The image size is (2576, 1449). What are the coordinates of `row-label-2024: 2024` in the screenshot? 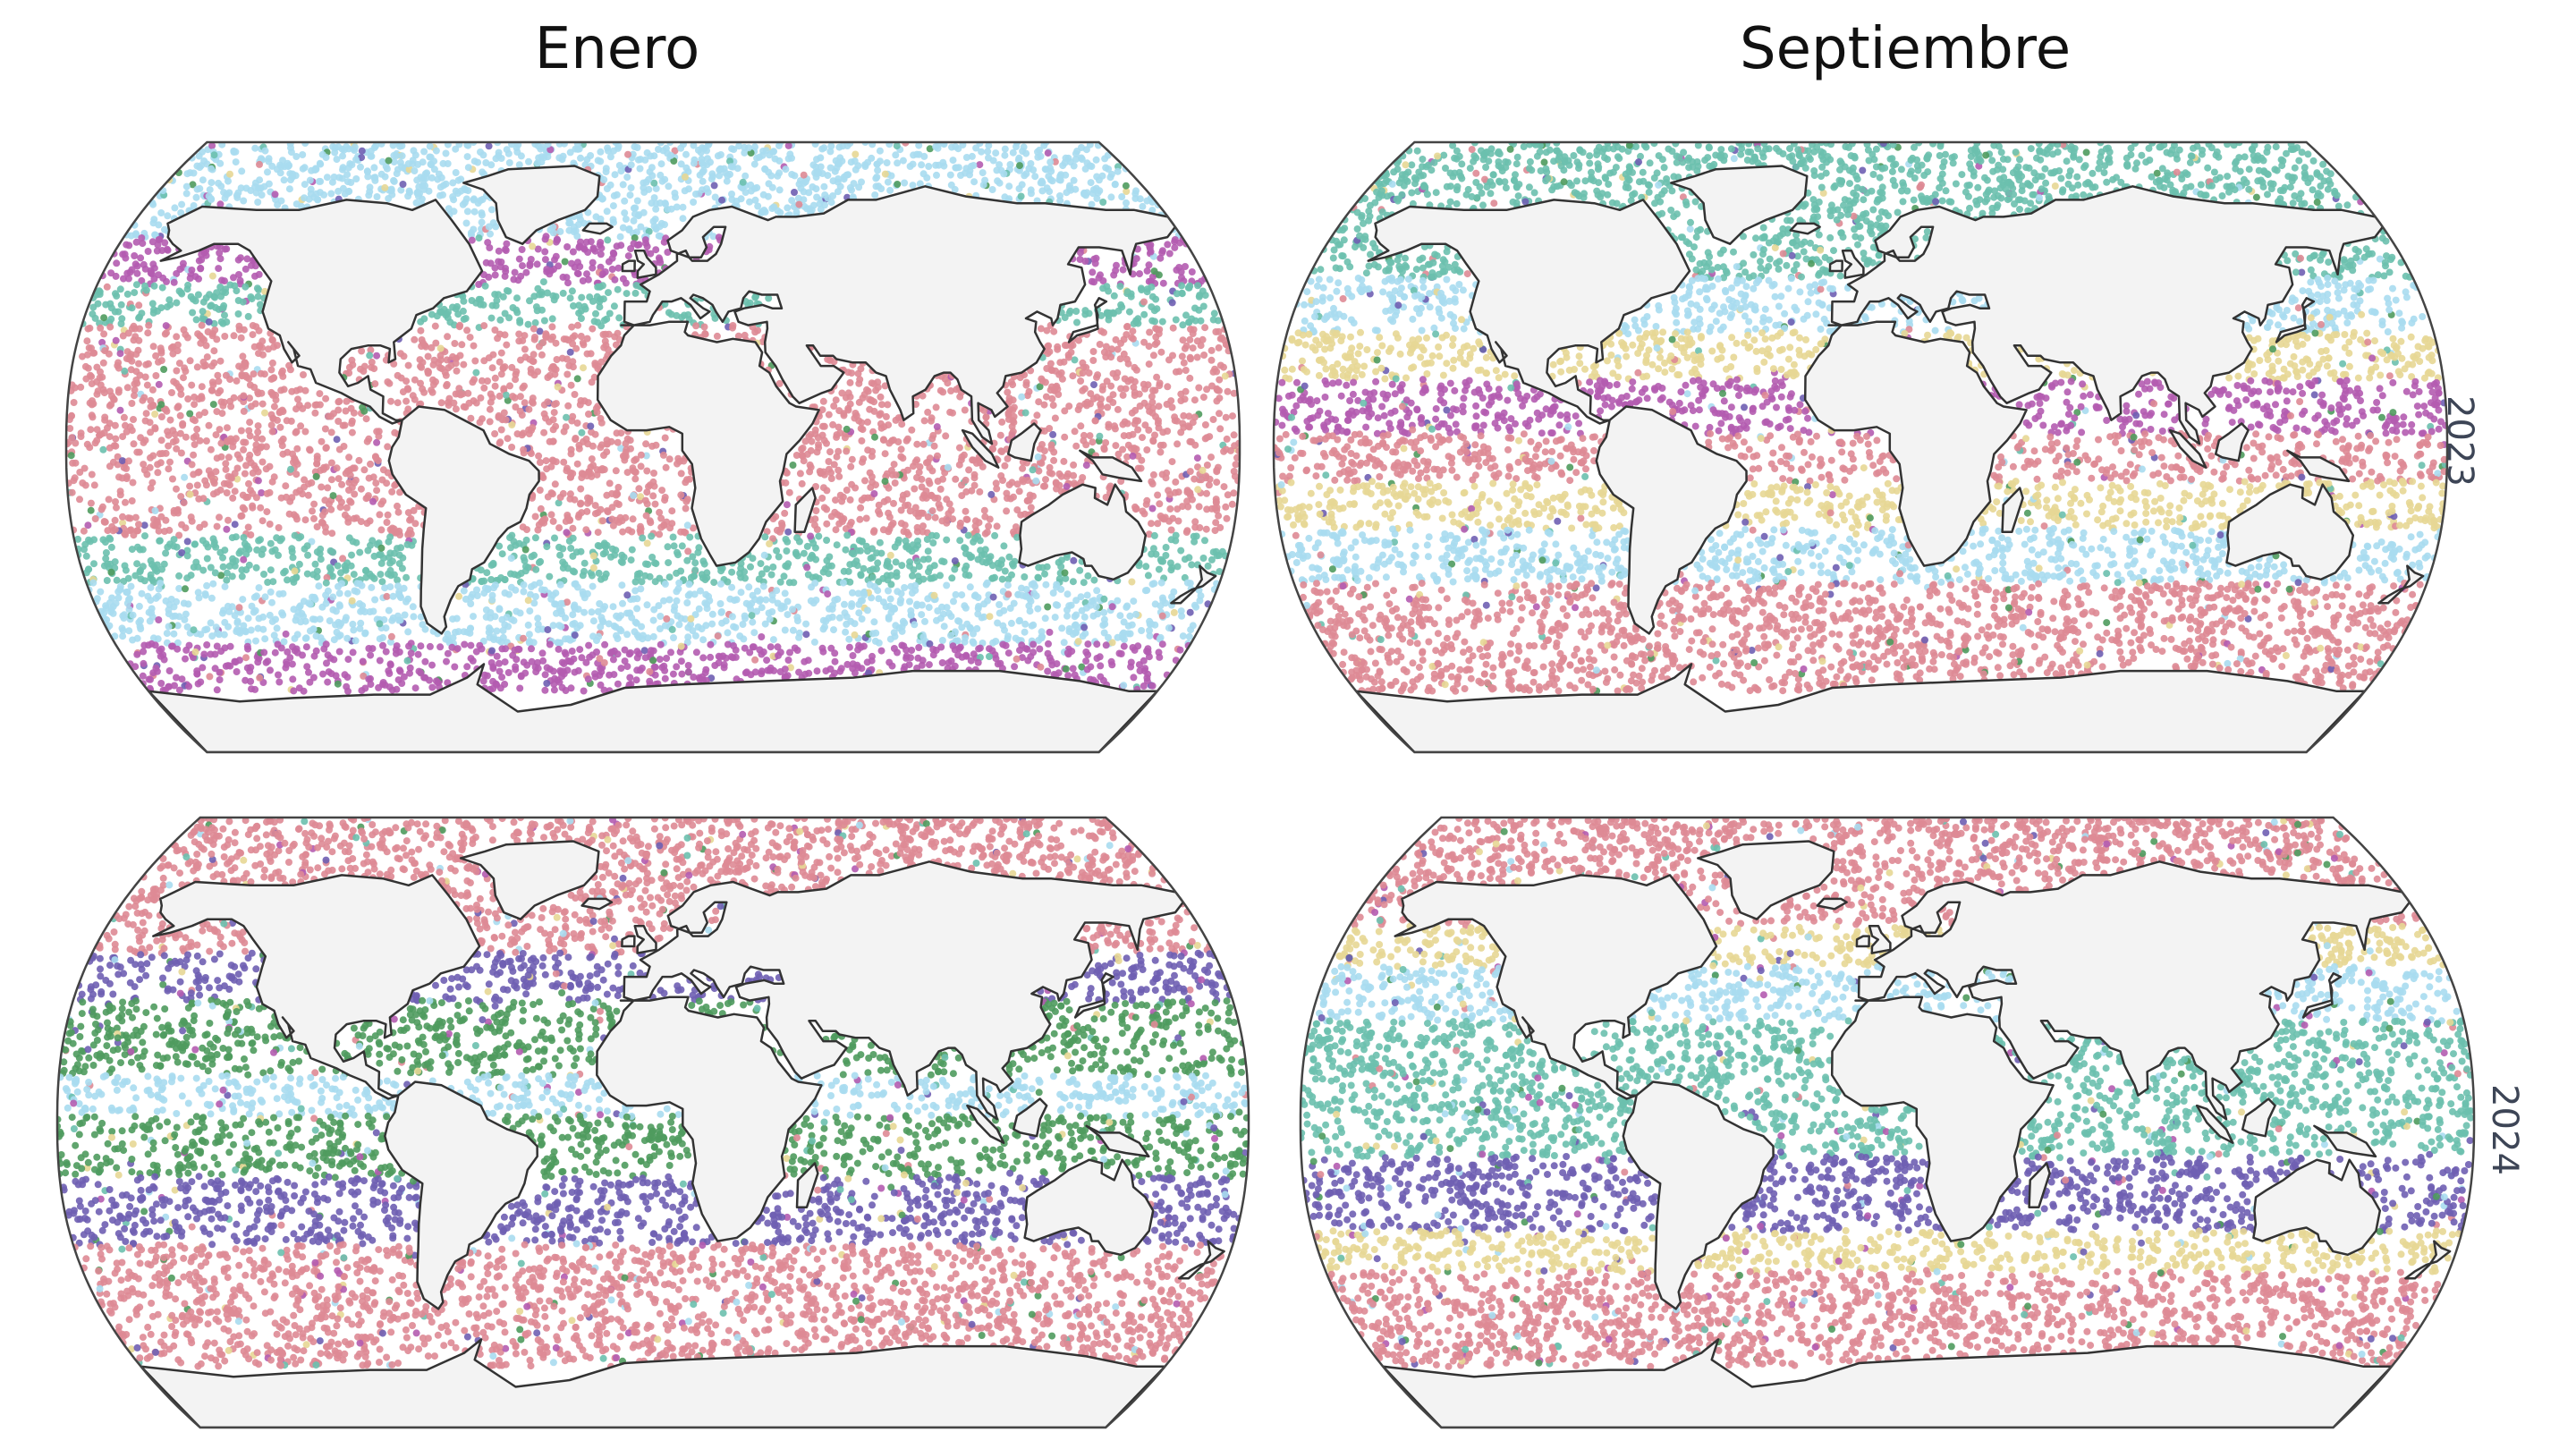 It's located at (2504, 1129).